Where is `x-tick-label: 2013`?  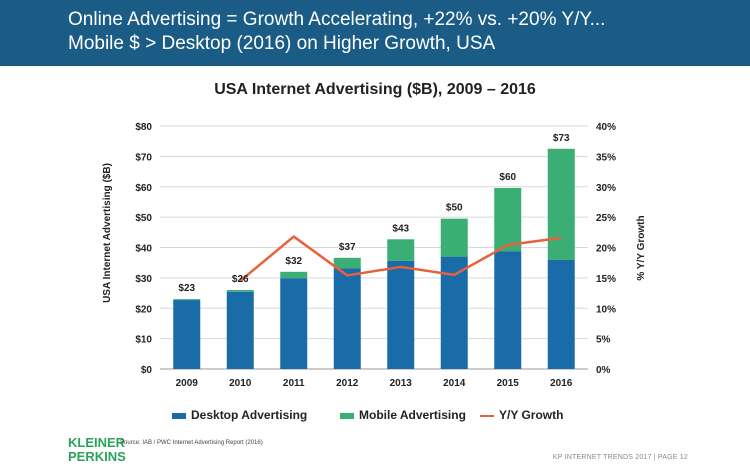
x-tick-label: 2013 is located at coordinates (401, 383).